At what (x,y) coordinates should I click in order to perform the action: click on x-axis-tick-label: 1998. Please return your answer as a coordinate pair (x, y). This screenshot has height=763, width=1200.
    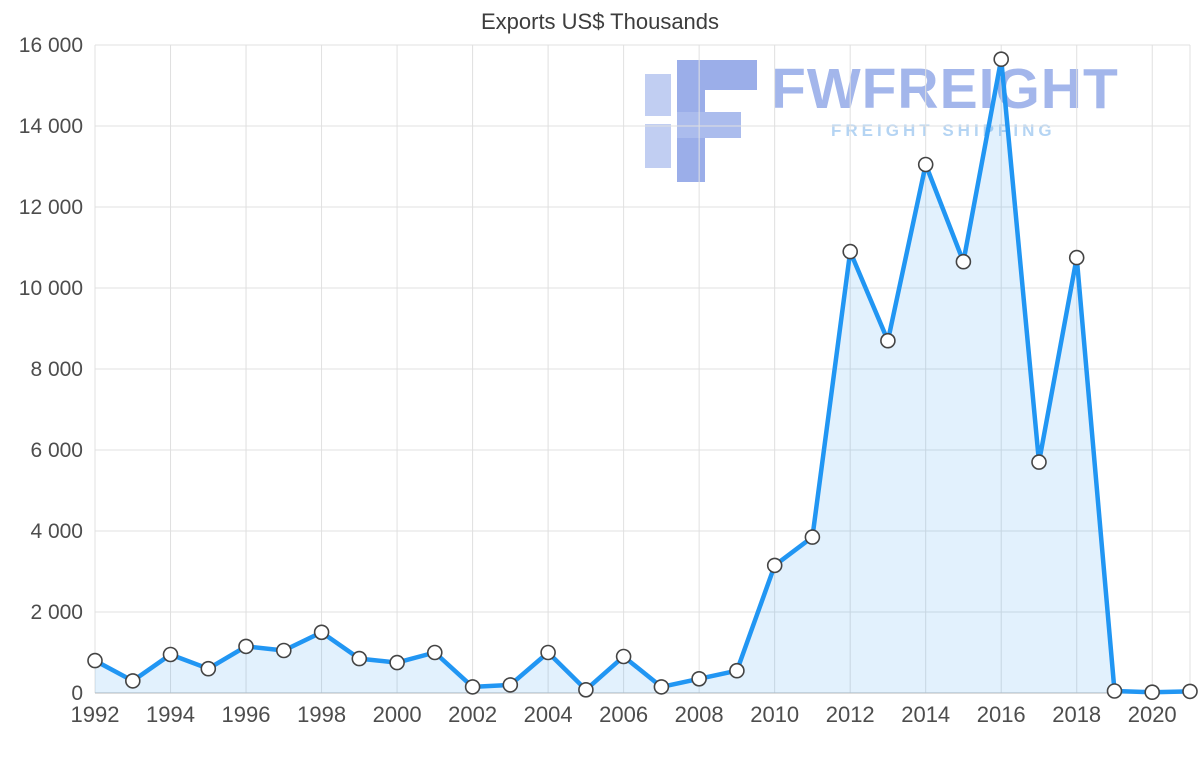
    Looking at the image, I should click on (321, 714).